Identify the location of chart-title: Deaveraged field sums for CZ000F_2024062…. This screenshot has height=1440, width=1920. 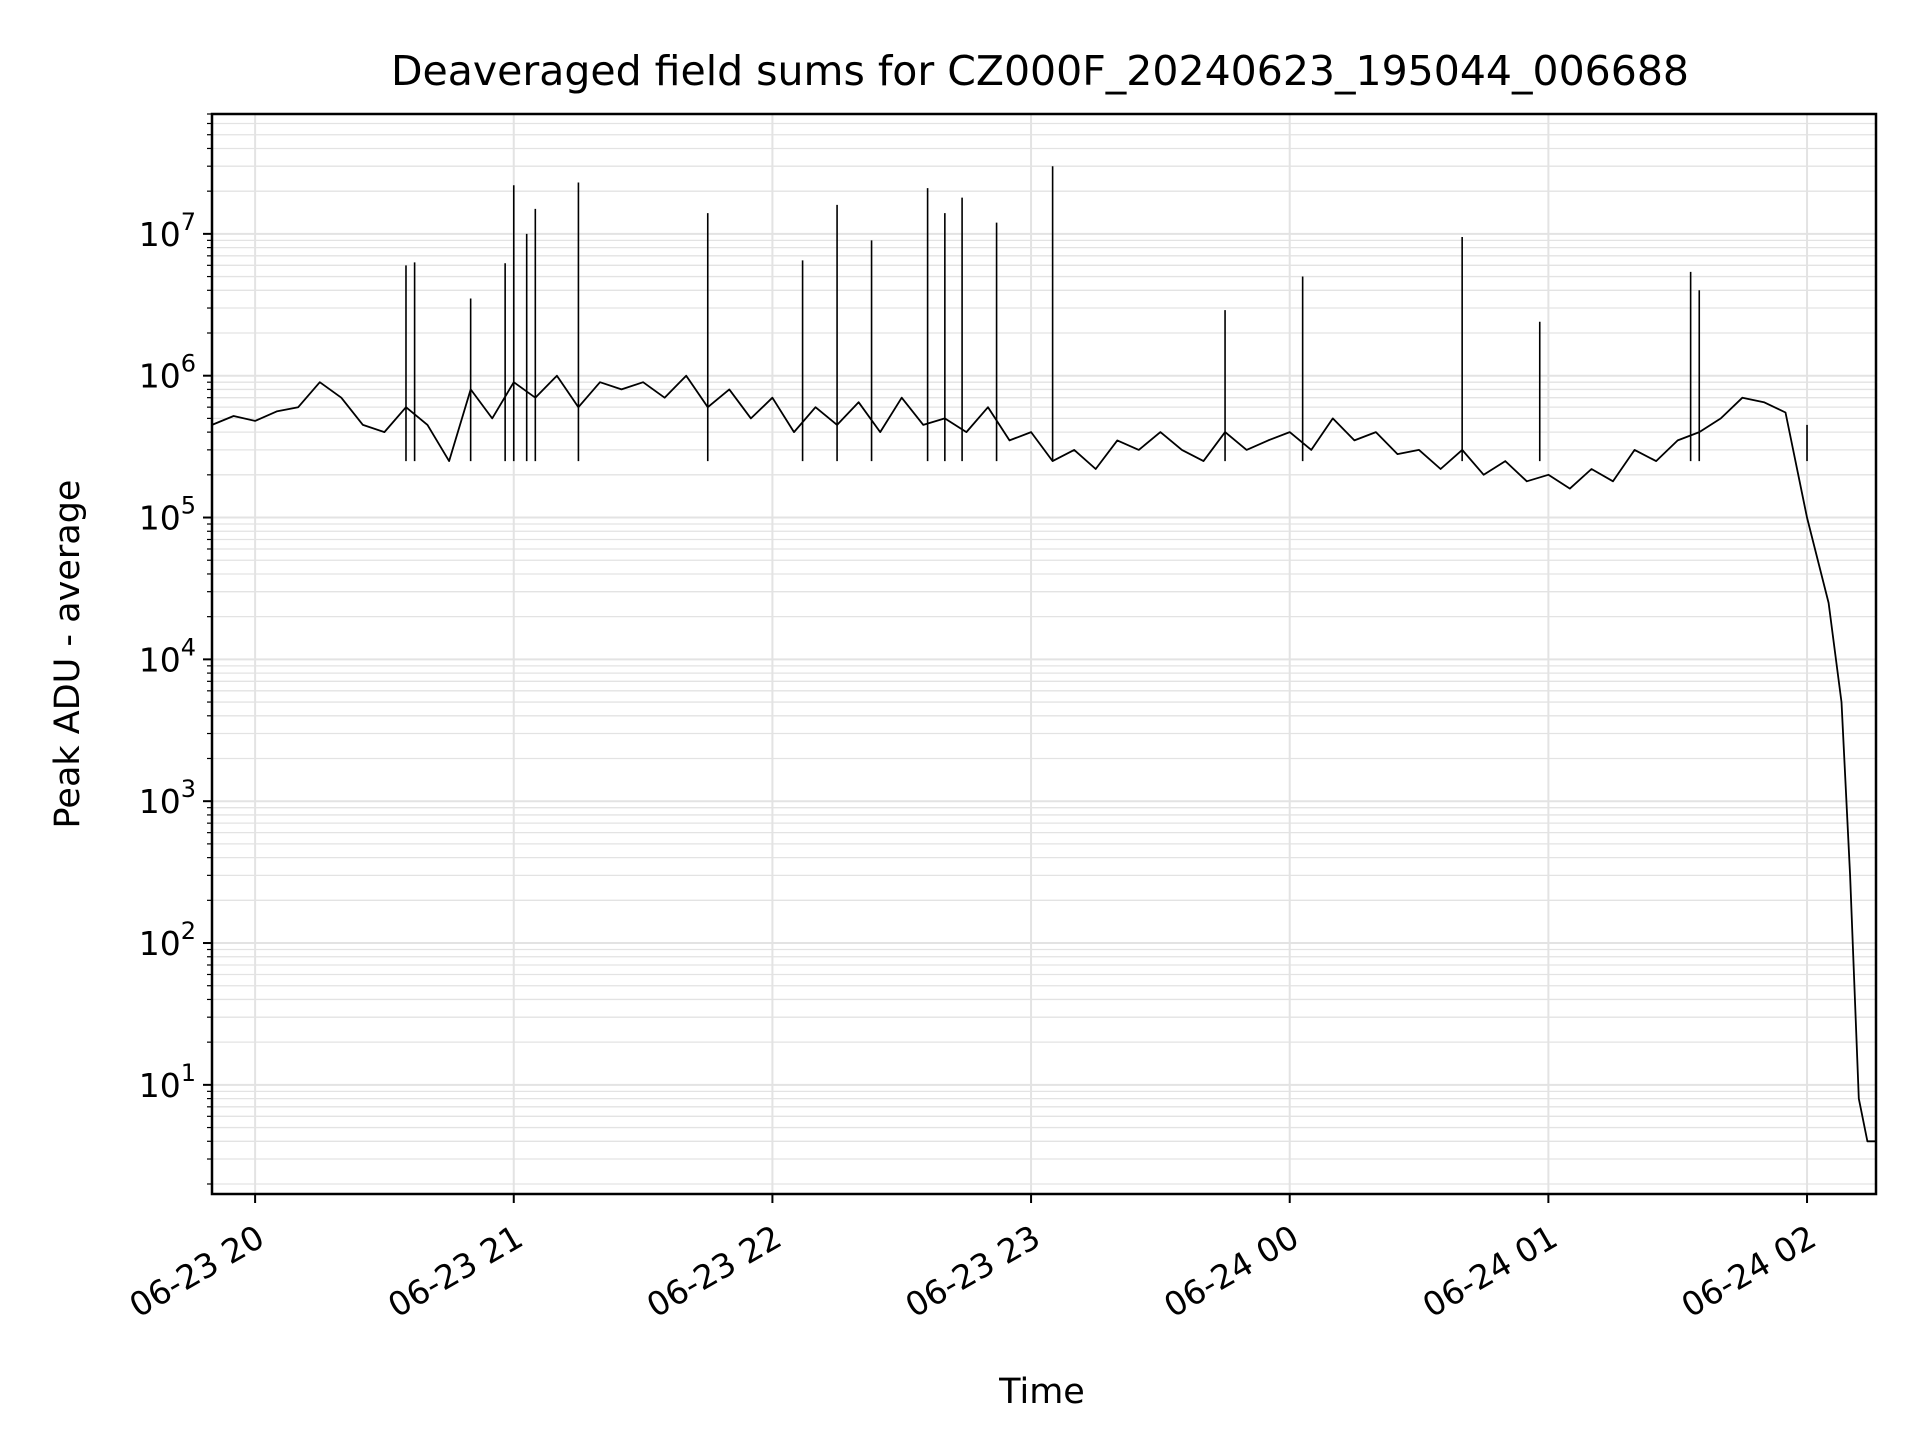
(1040, 71).